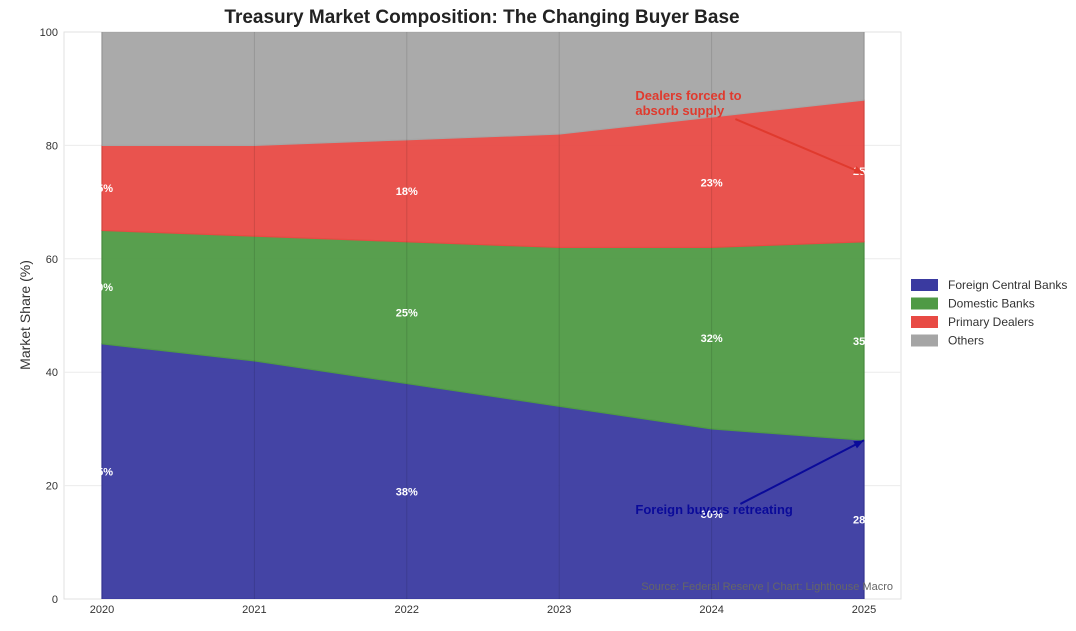 This screenshot has height=631, width=1076. I want to click on data-label: 38%, so click(407, 492).